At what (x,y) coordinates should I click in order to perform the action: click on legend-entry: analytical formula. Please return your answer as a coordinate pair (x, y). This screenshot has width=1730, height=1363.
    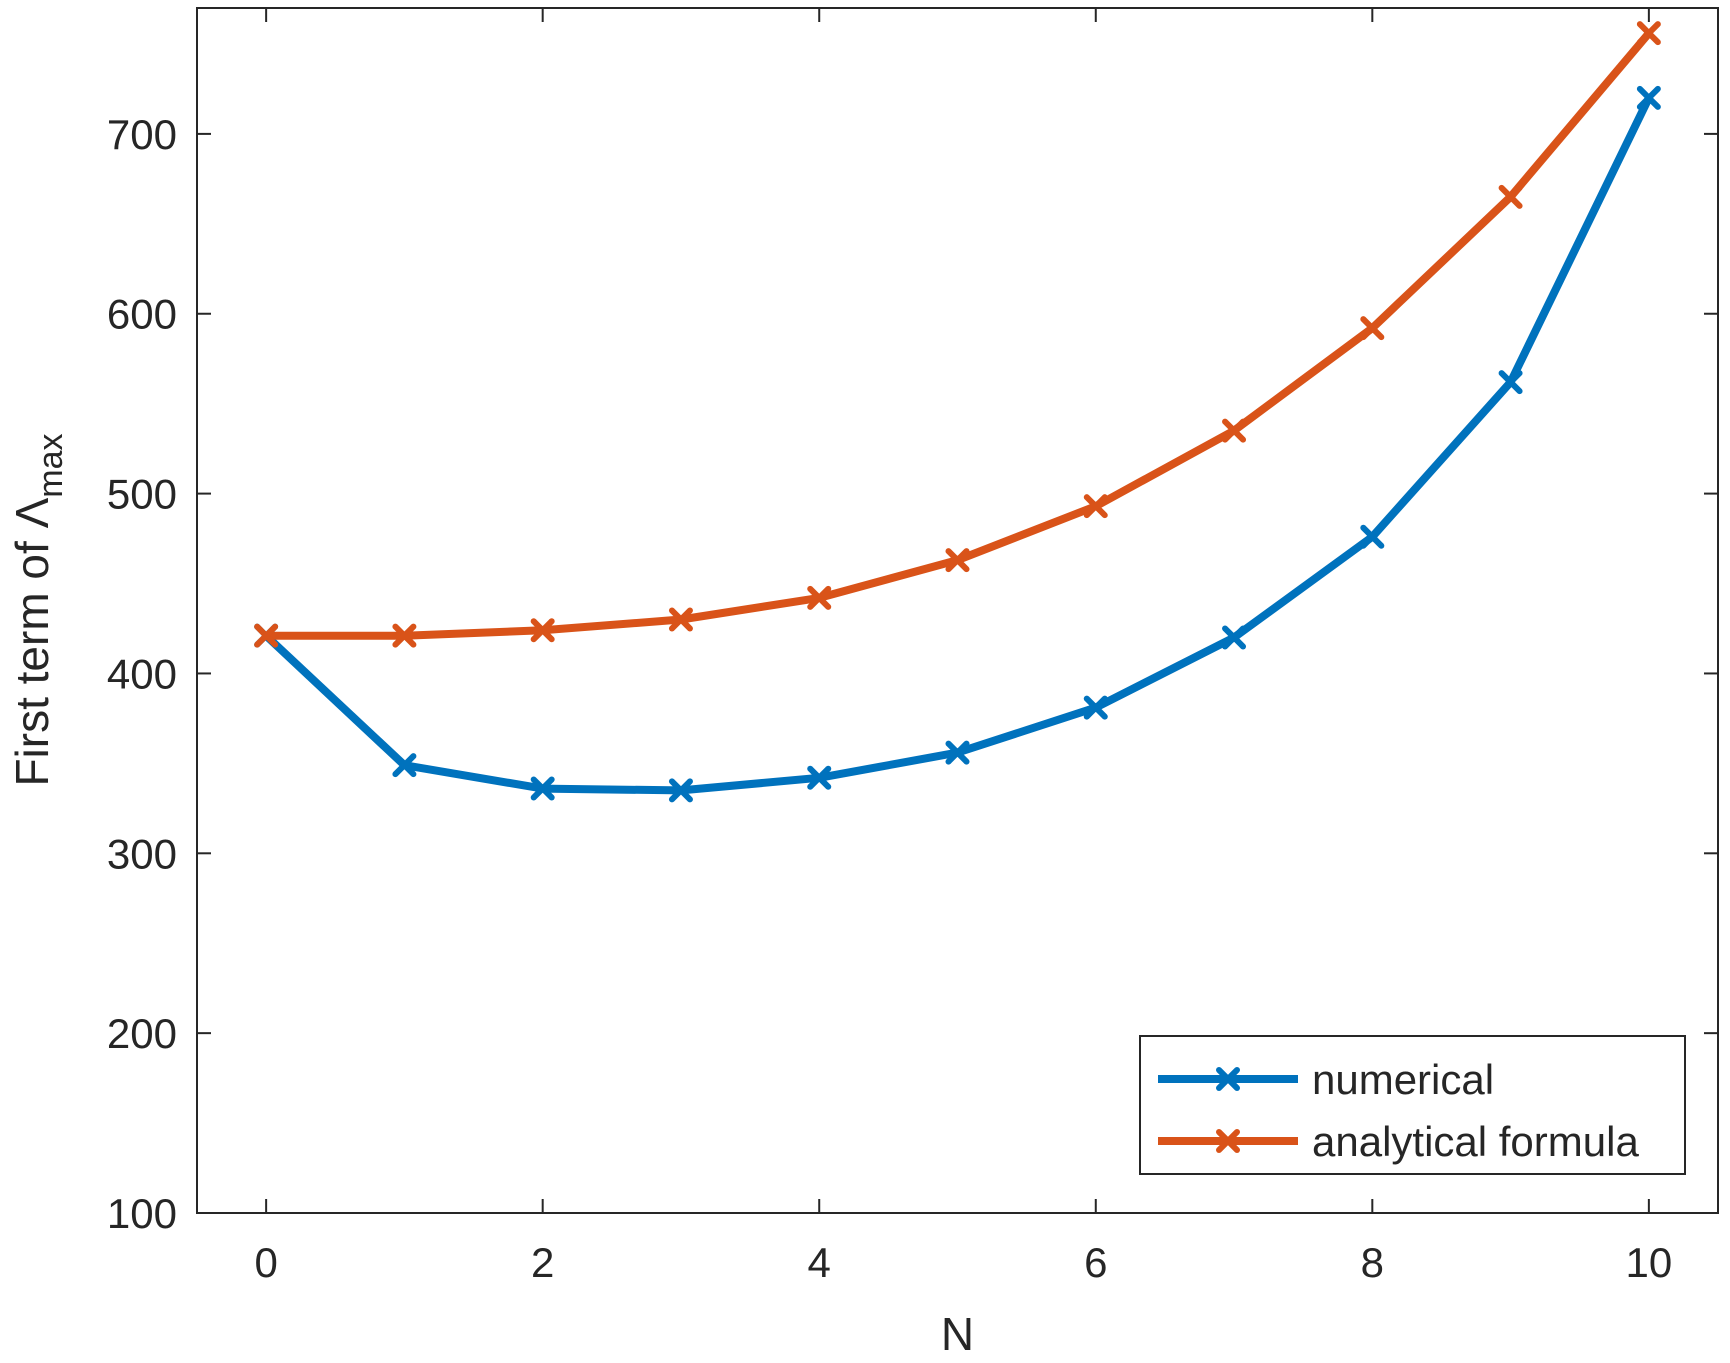
    Looking at the image, I should click on (1398, 1141).